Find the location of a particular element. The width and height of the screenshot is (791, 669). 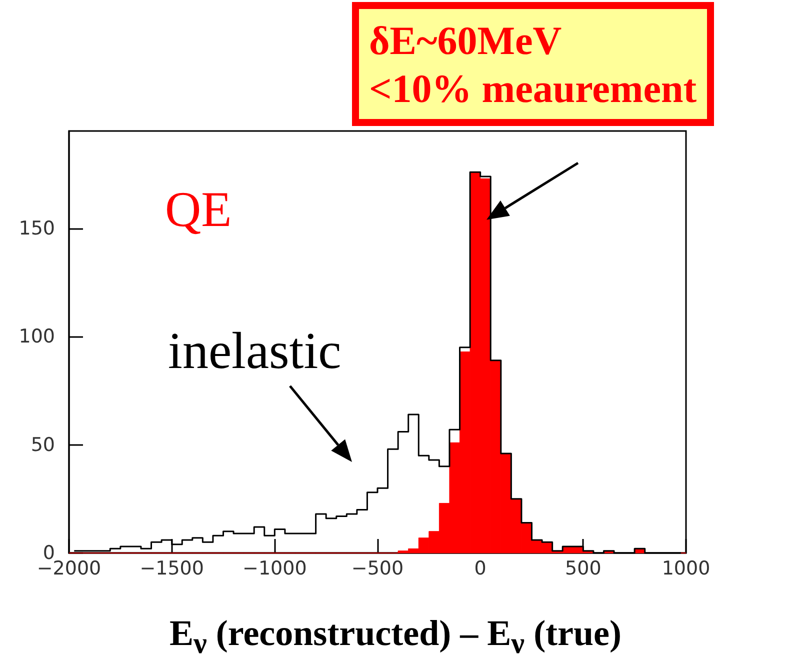

x-tick-label: 500 is located at coordinates (583, 569).